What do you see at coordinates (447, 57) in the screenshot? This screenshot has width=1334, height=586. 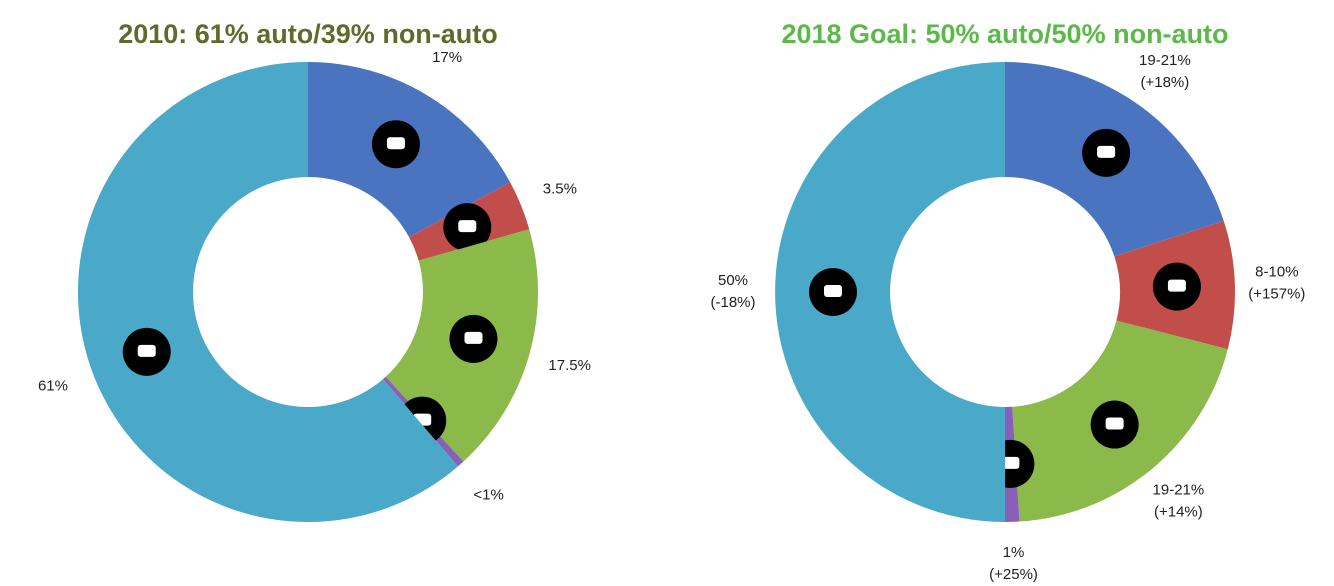 I see `value-label: 17%` at bounding box center [447, 57].